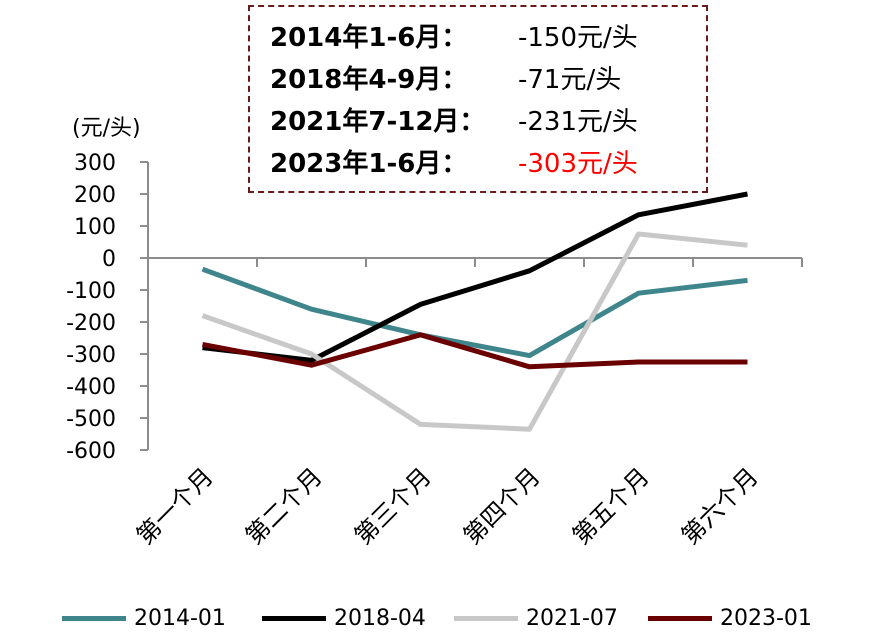 The image size is (870, 641). What do you see at coordinates (578, 122) in the screenshot?
I see `annotation-value: -231元/头` at bounding box center [578, 122].